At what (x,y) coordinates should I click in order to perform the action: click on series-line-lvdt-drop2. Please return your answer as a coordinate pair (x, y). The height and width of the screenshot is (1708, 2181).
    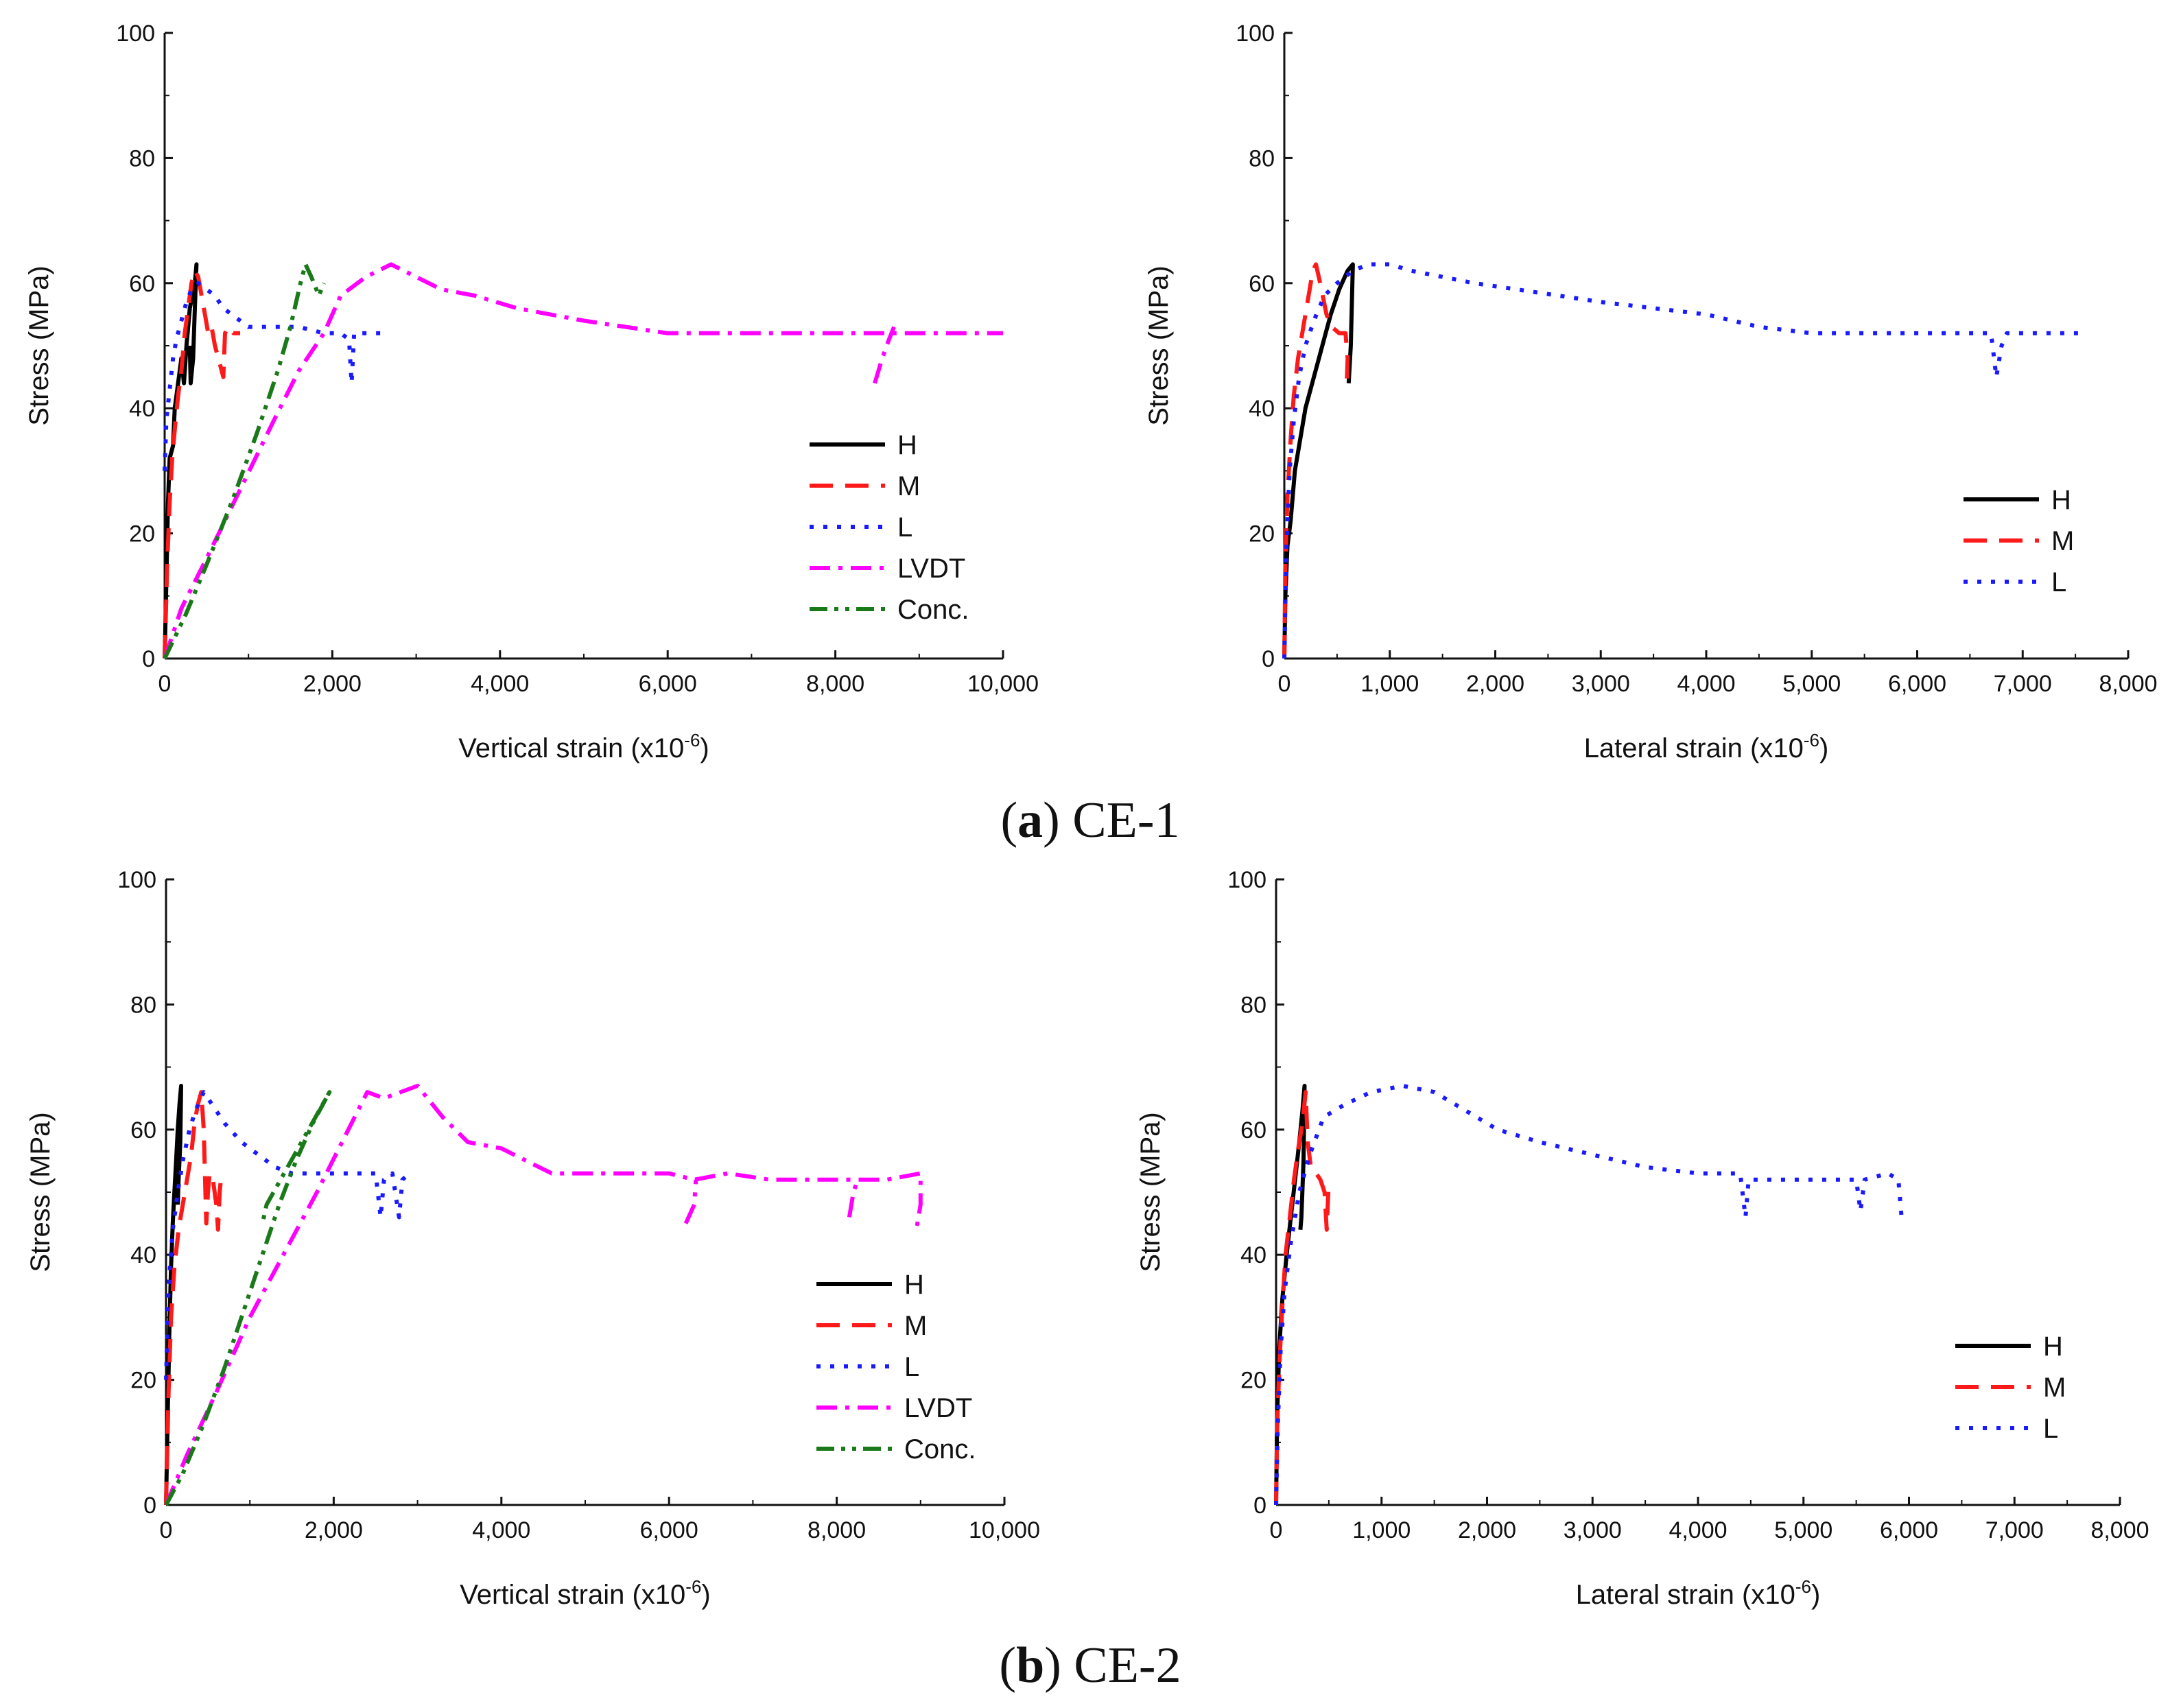
    Looking at the image, I should click on (853, 1198).